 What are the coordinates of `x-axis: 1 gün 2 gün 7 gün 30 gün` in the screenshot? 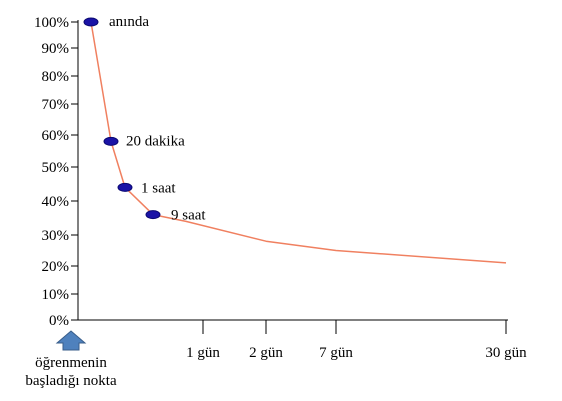 It's located at (302, 340).